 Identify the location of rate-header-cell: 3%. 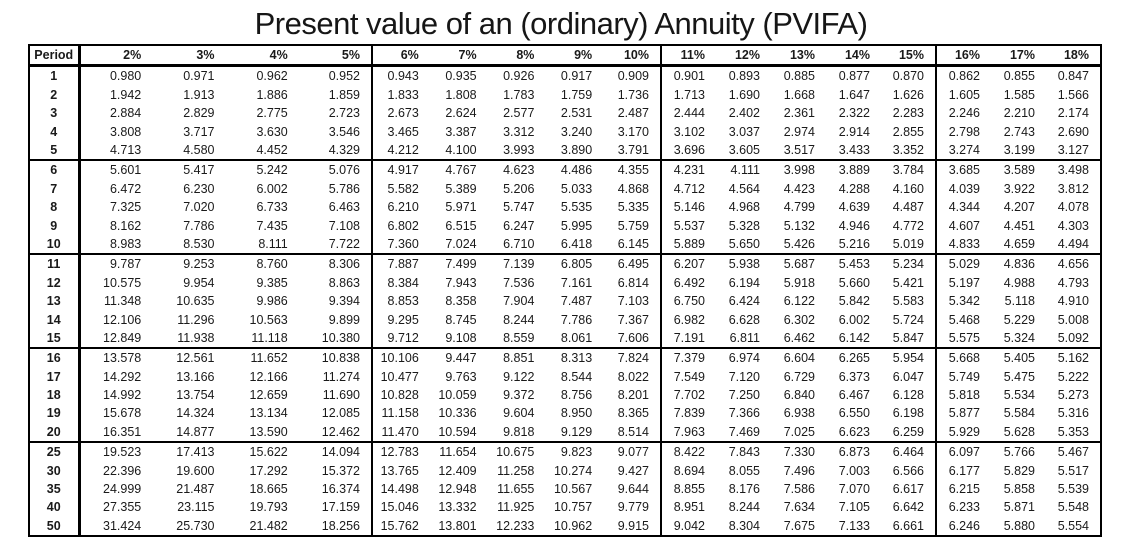
(189, 56).